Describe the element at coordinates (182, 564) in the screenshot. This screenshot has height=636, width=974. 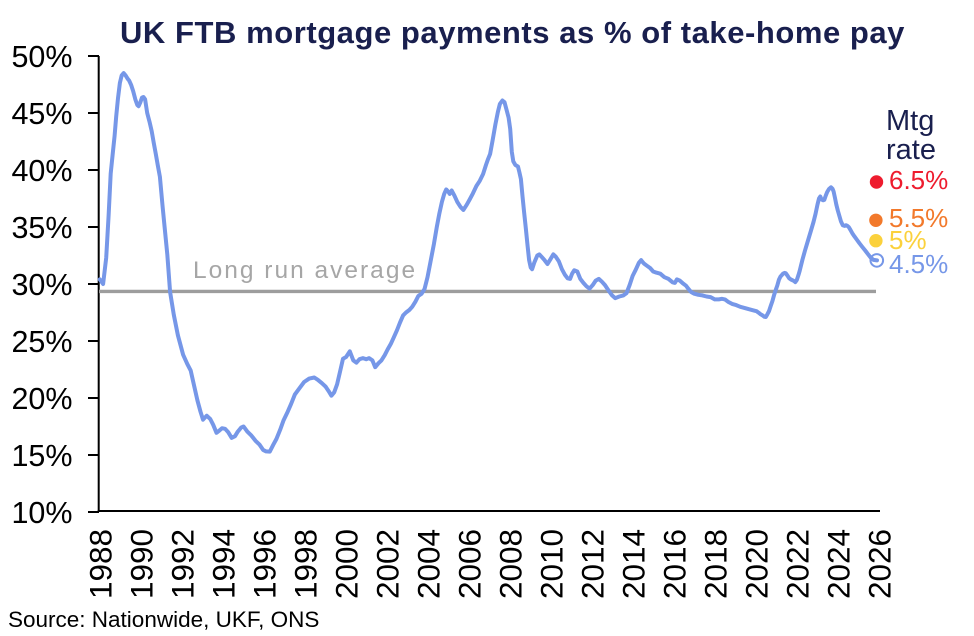
I see `svg-text: 1992` at that location.